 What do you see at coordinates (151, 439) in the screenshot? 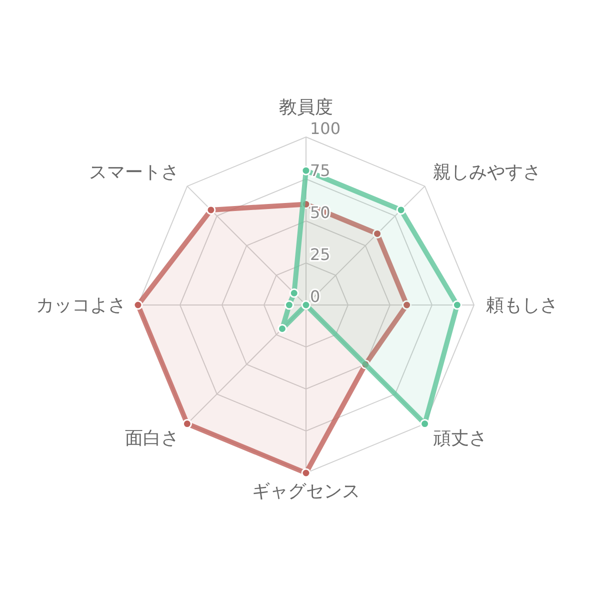
I see `spoke-label: 面白さ` at bounding box center [151, 439].